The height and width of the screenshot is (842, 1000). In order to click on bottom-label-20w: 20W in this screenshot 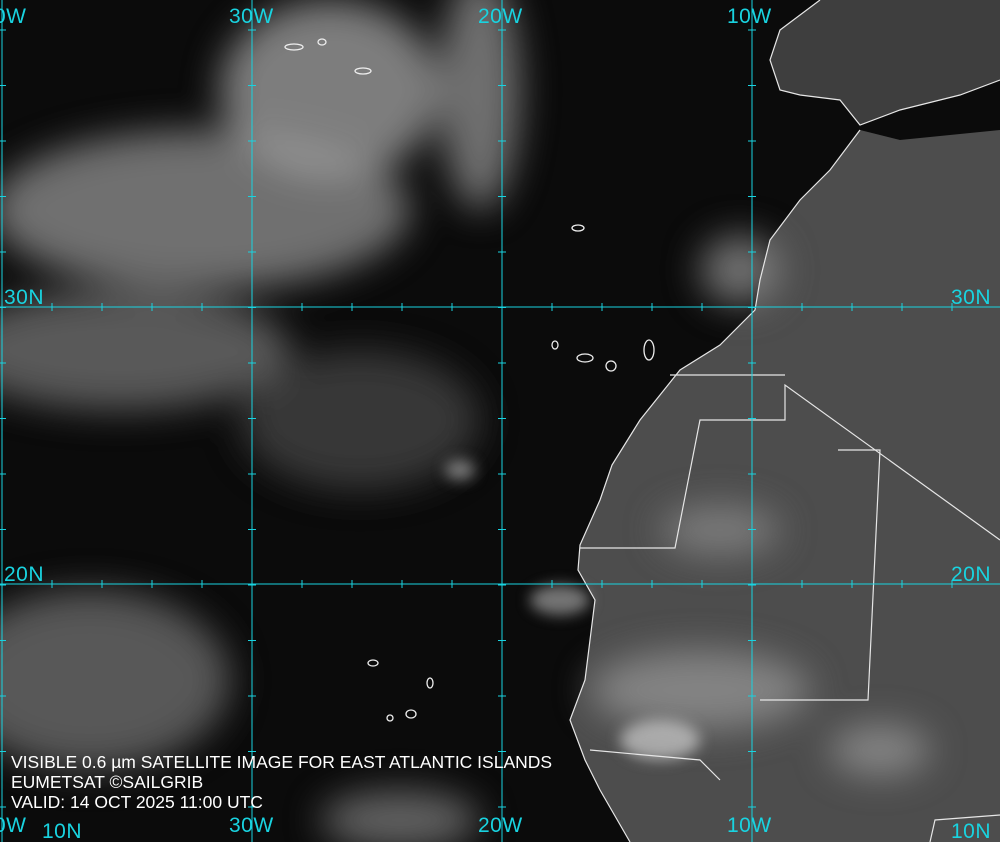, I will do `click(500, 825)`.